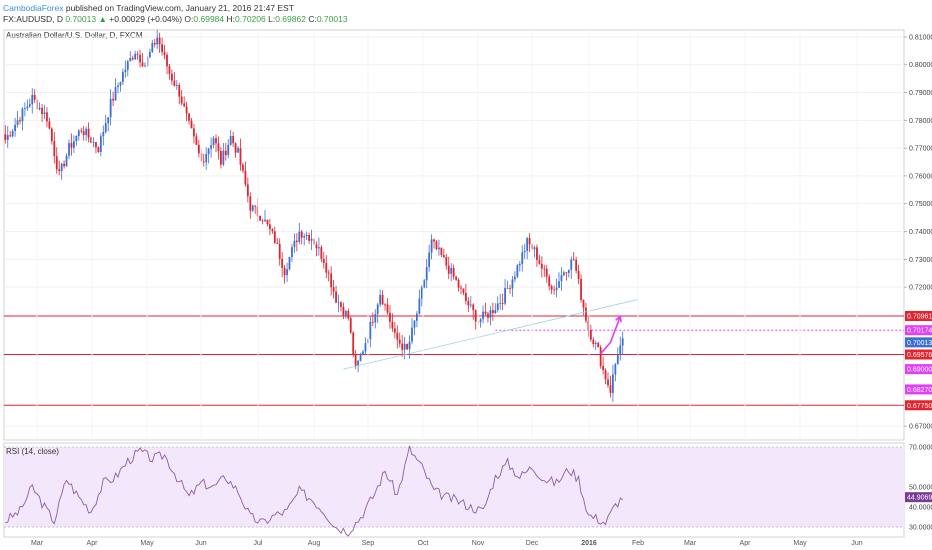 Image resolution: width=932 pixels, height=550 pixels. Describe the element at coordinates (478, 543) in the screenshot. I see `time-tick-label: Nov` at that location.